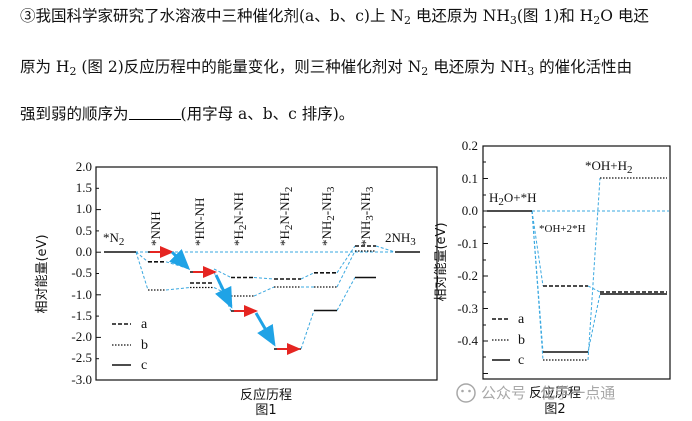 The height and width of the screenshot is (421, 692). What do you see at coordinates (470, 178) in the screenshot?
I see `fig2-ytick: 0.1` at bounding box center [470, 178].